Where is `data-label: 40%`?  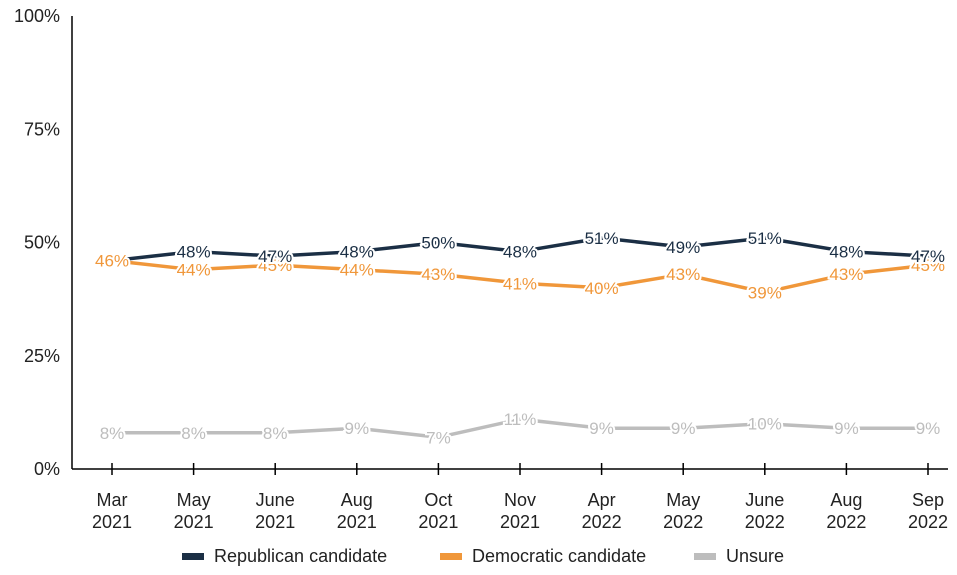 data-label: 40% is located at coordinates (602, 288).